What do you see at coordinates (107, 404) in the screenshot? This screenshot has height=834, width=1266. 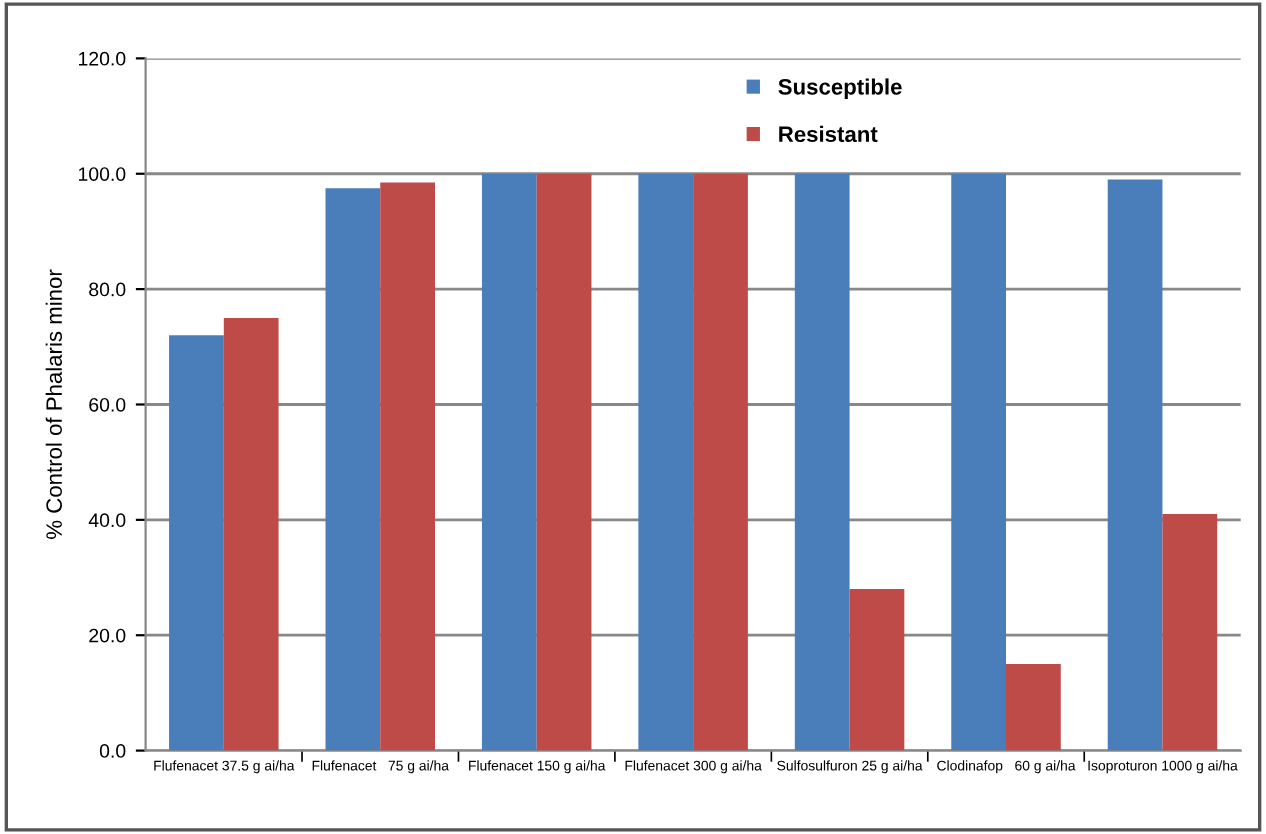 I see `y-tick-label: 60.0` at bounding box center [107, 404].